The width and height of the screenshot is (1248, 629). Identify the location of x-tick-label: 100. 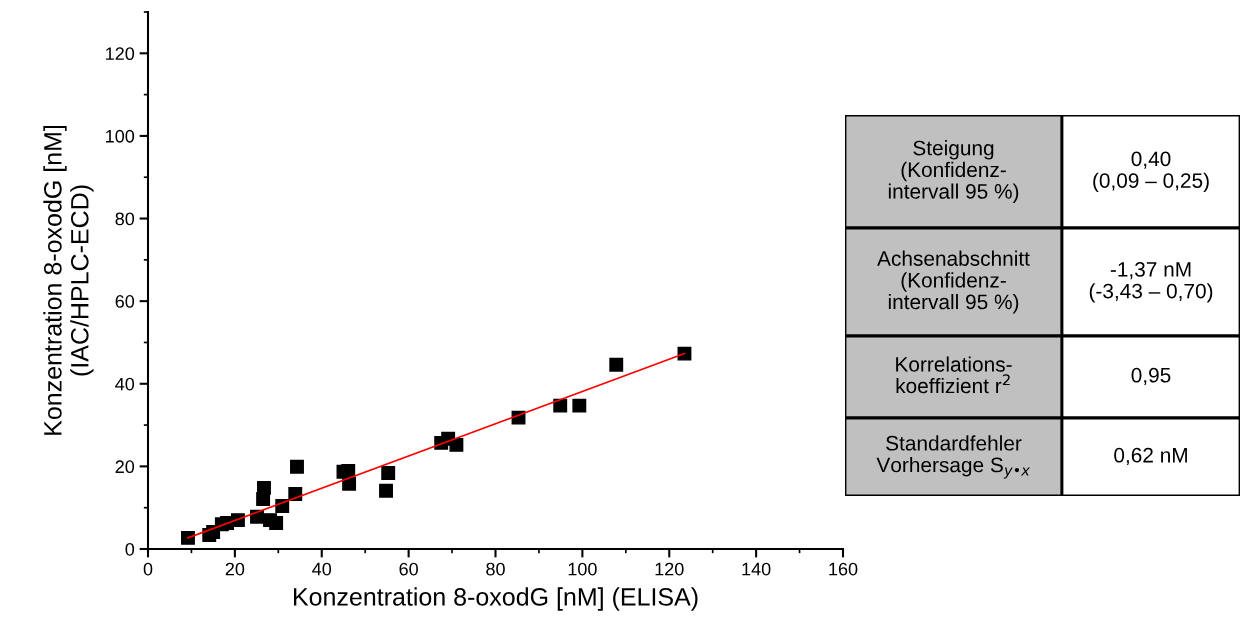
(582, 569).